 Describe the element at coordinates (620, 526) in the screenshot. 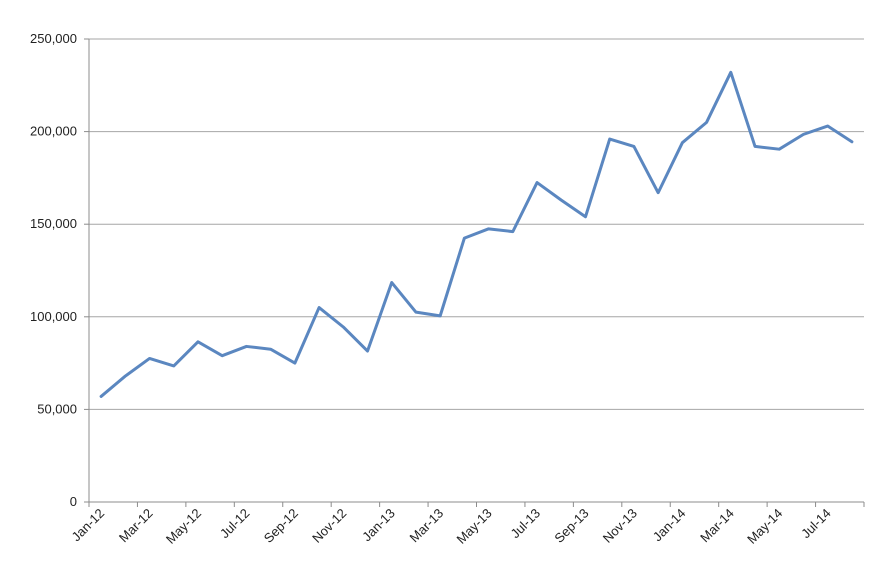

I see `x-tick-label: Nov-13` at that location.